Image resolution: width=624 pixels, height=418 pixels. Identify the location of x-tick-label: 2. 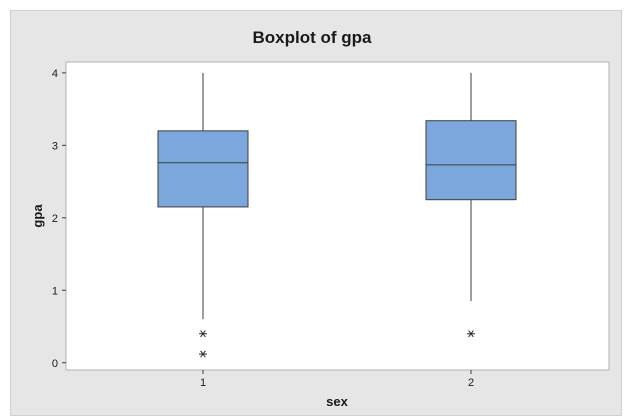
(471, 383).